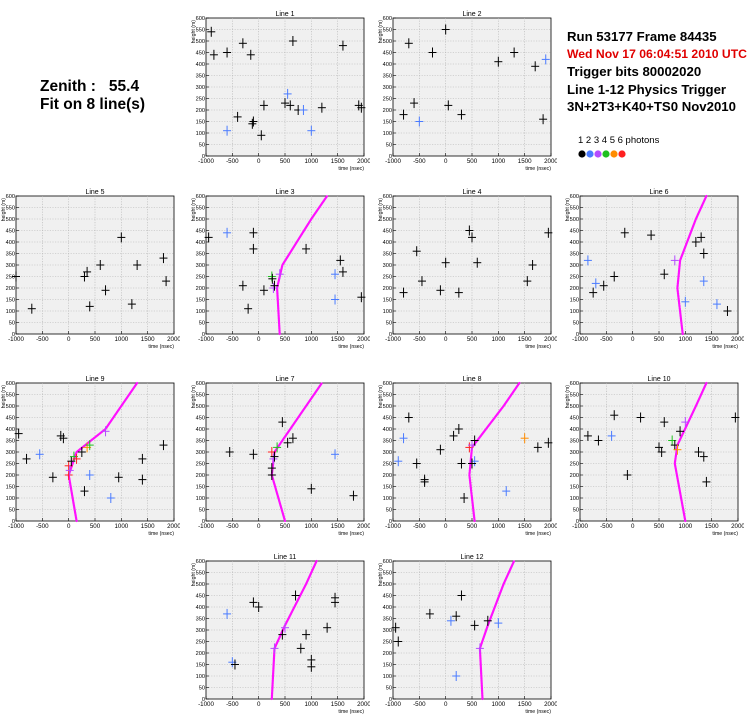 The height and width of the screenshot is (721, 747). What do you see at coordinates (10, 430) in the screenshot?
I see `y-tick-label: 400` at bounding box center [10, 430].